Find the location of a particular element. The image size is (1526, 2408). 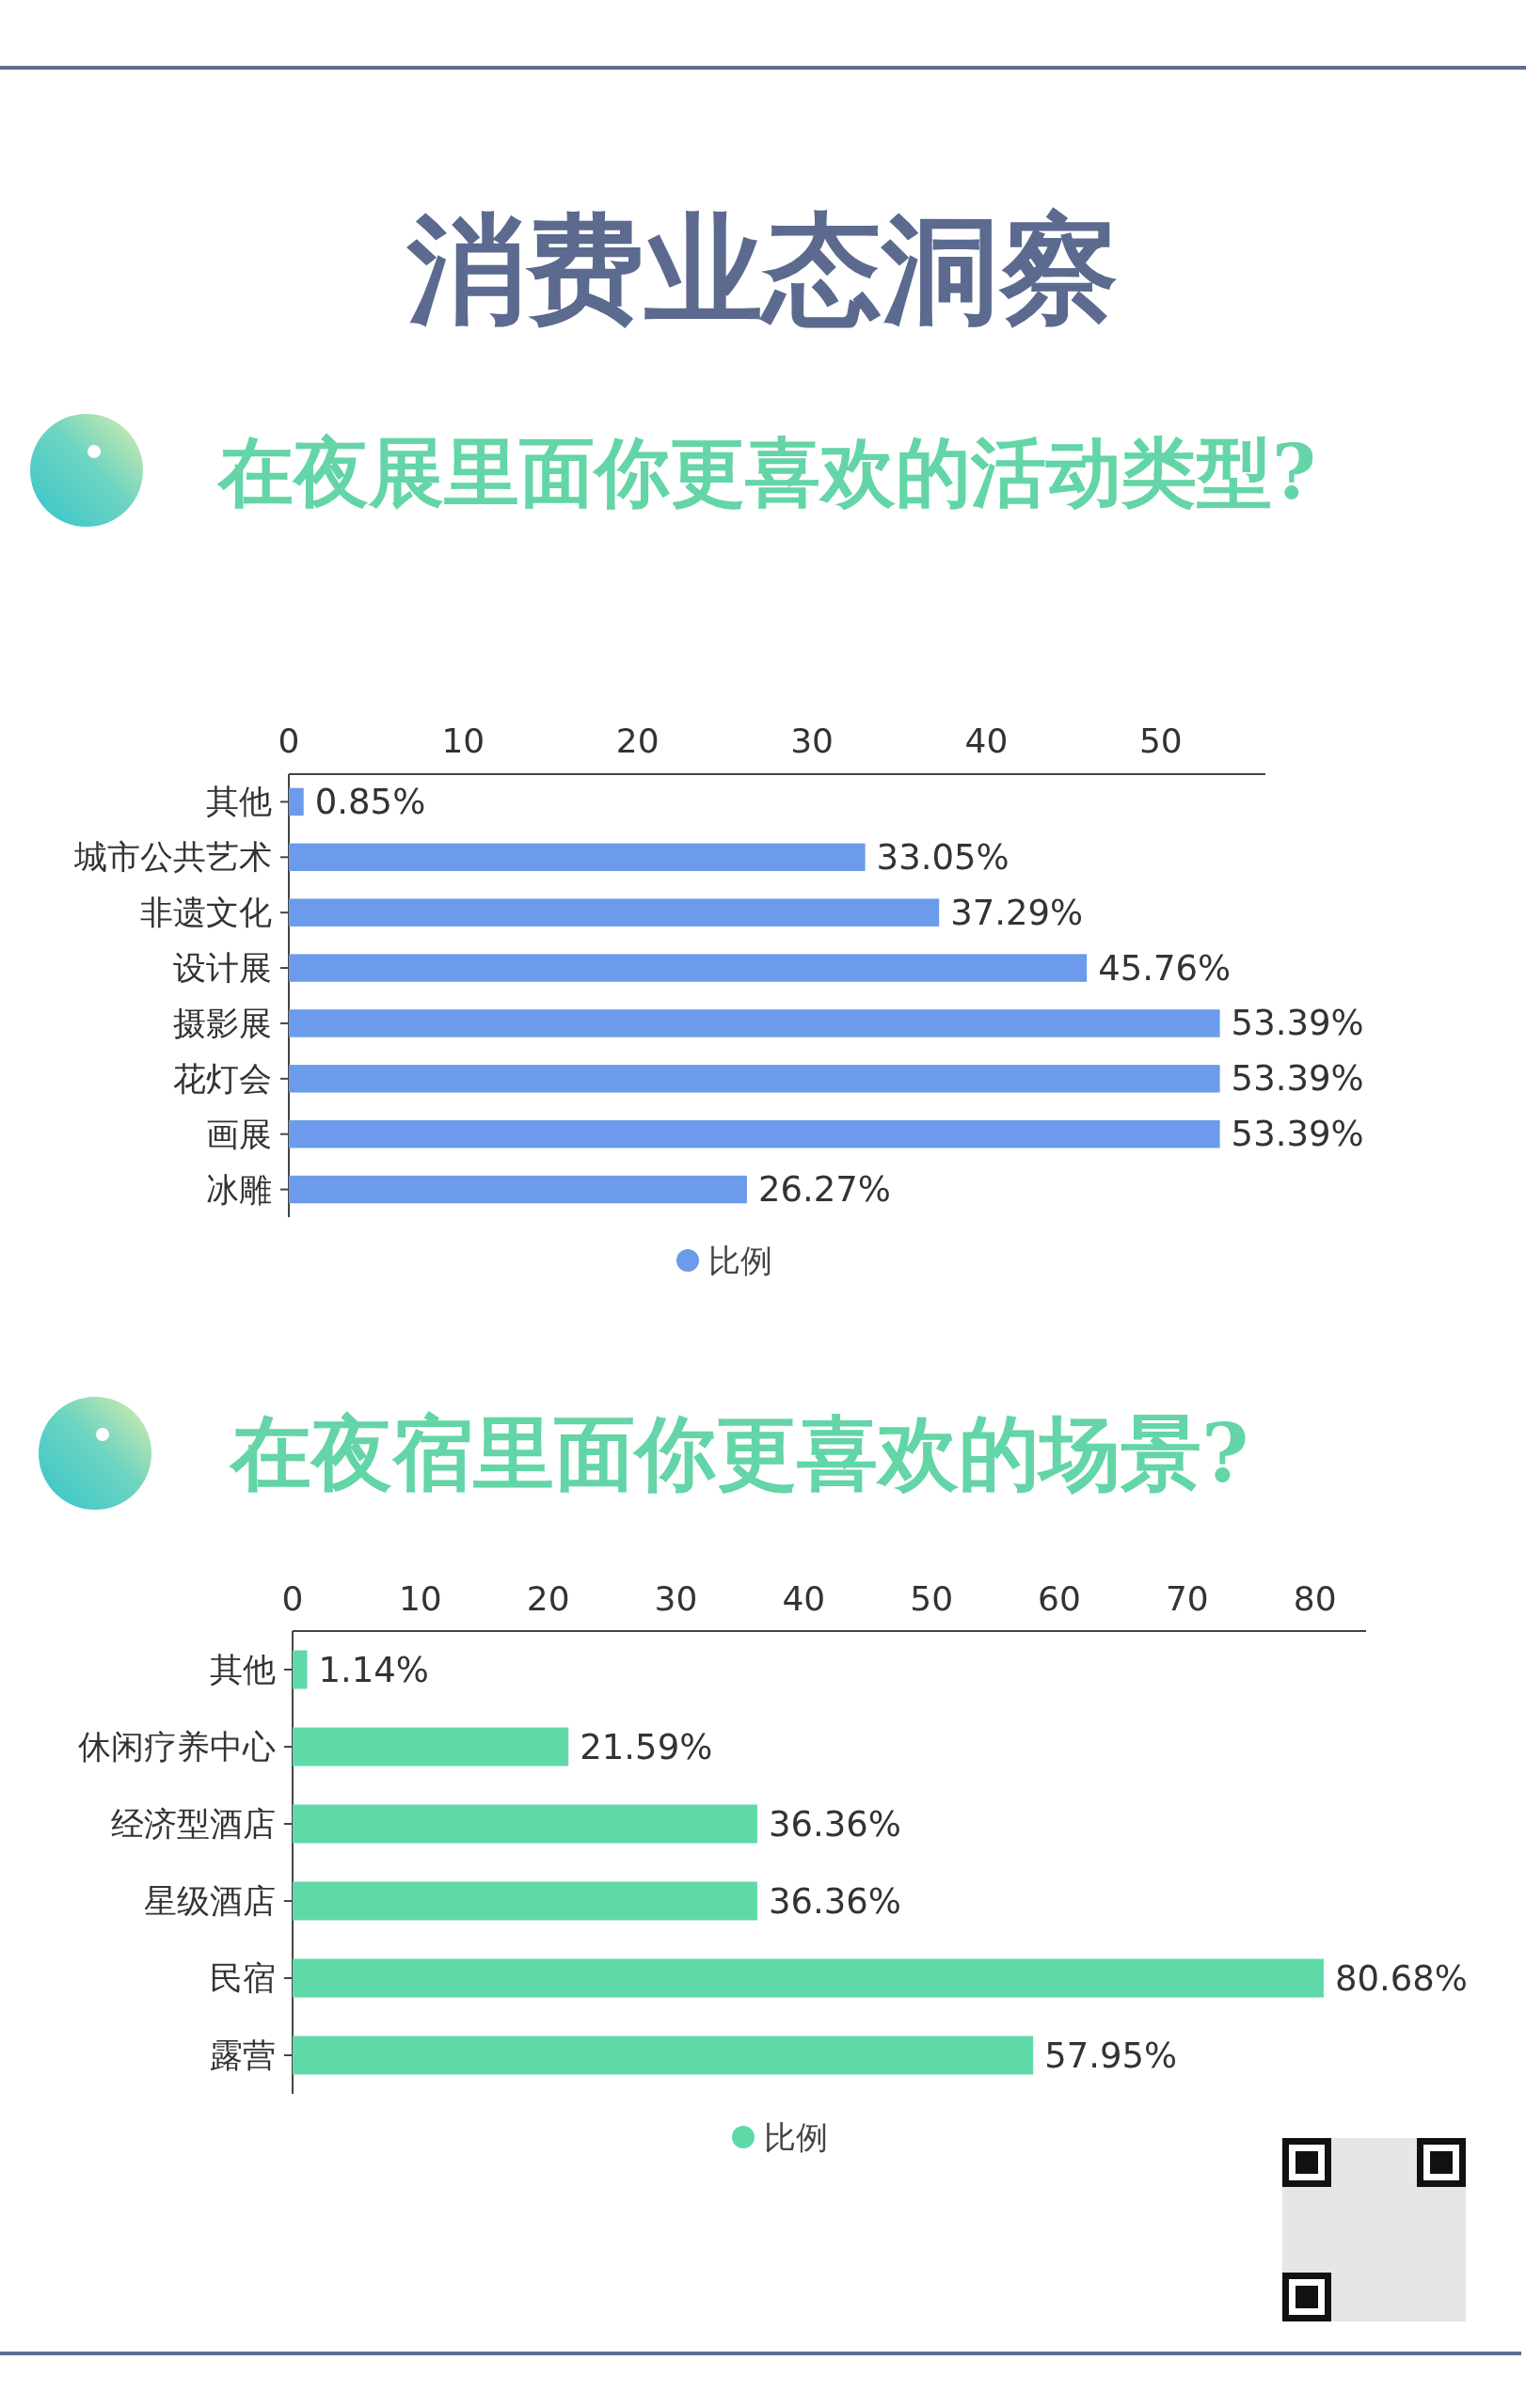

y-tick-label: 经济型酒店 is located at coordinates (193, 1824).